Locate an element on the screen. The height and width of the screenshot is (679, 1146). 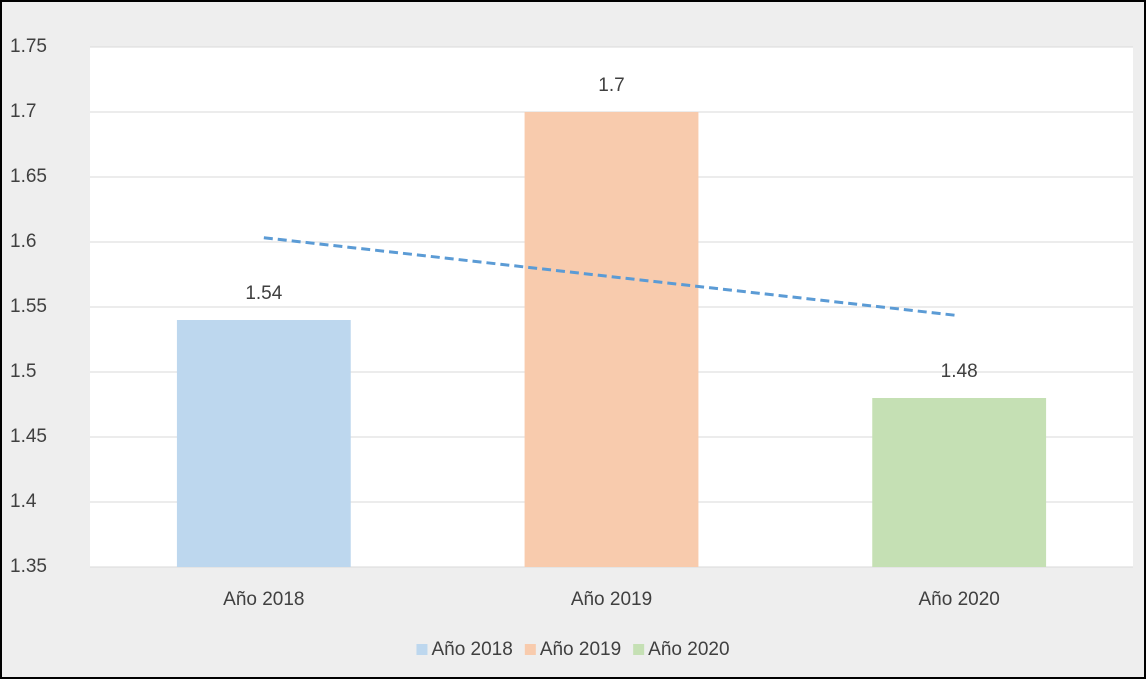
x-tick-label: Año 2020 is located at coordinates (958, 599).